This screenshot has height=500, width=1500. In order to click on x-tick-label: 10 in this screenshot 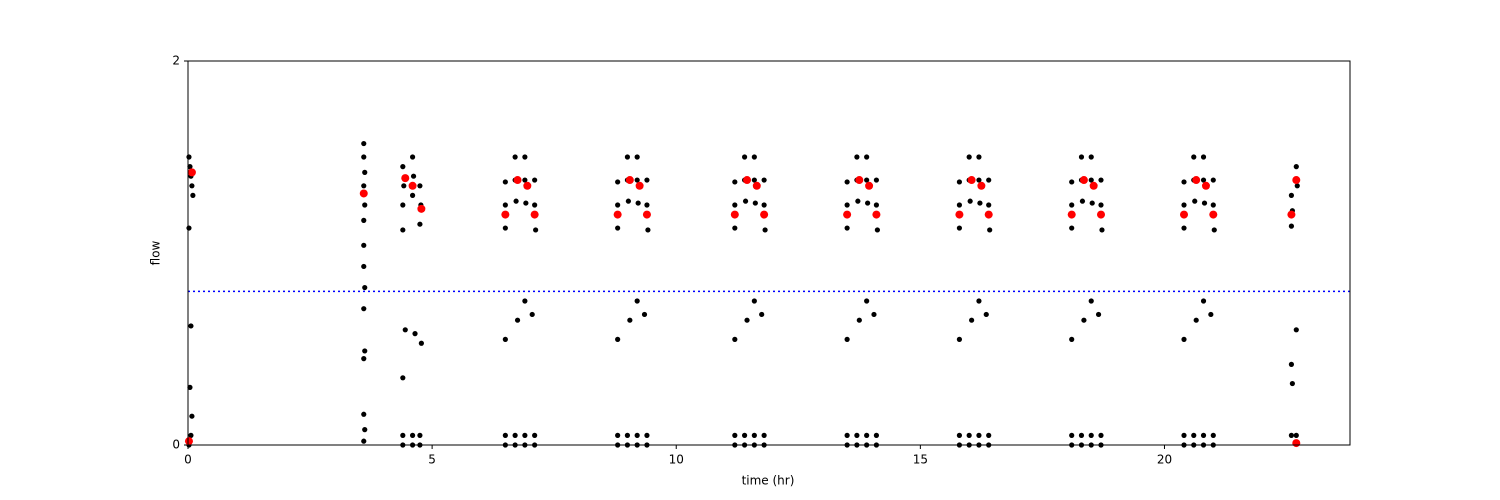, I will do `click(676, 460)`.